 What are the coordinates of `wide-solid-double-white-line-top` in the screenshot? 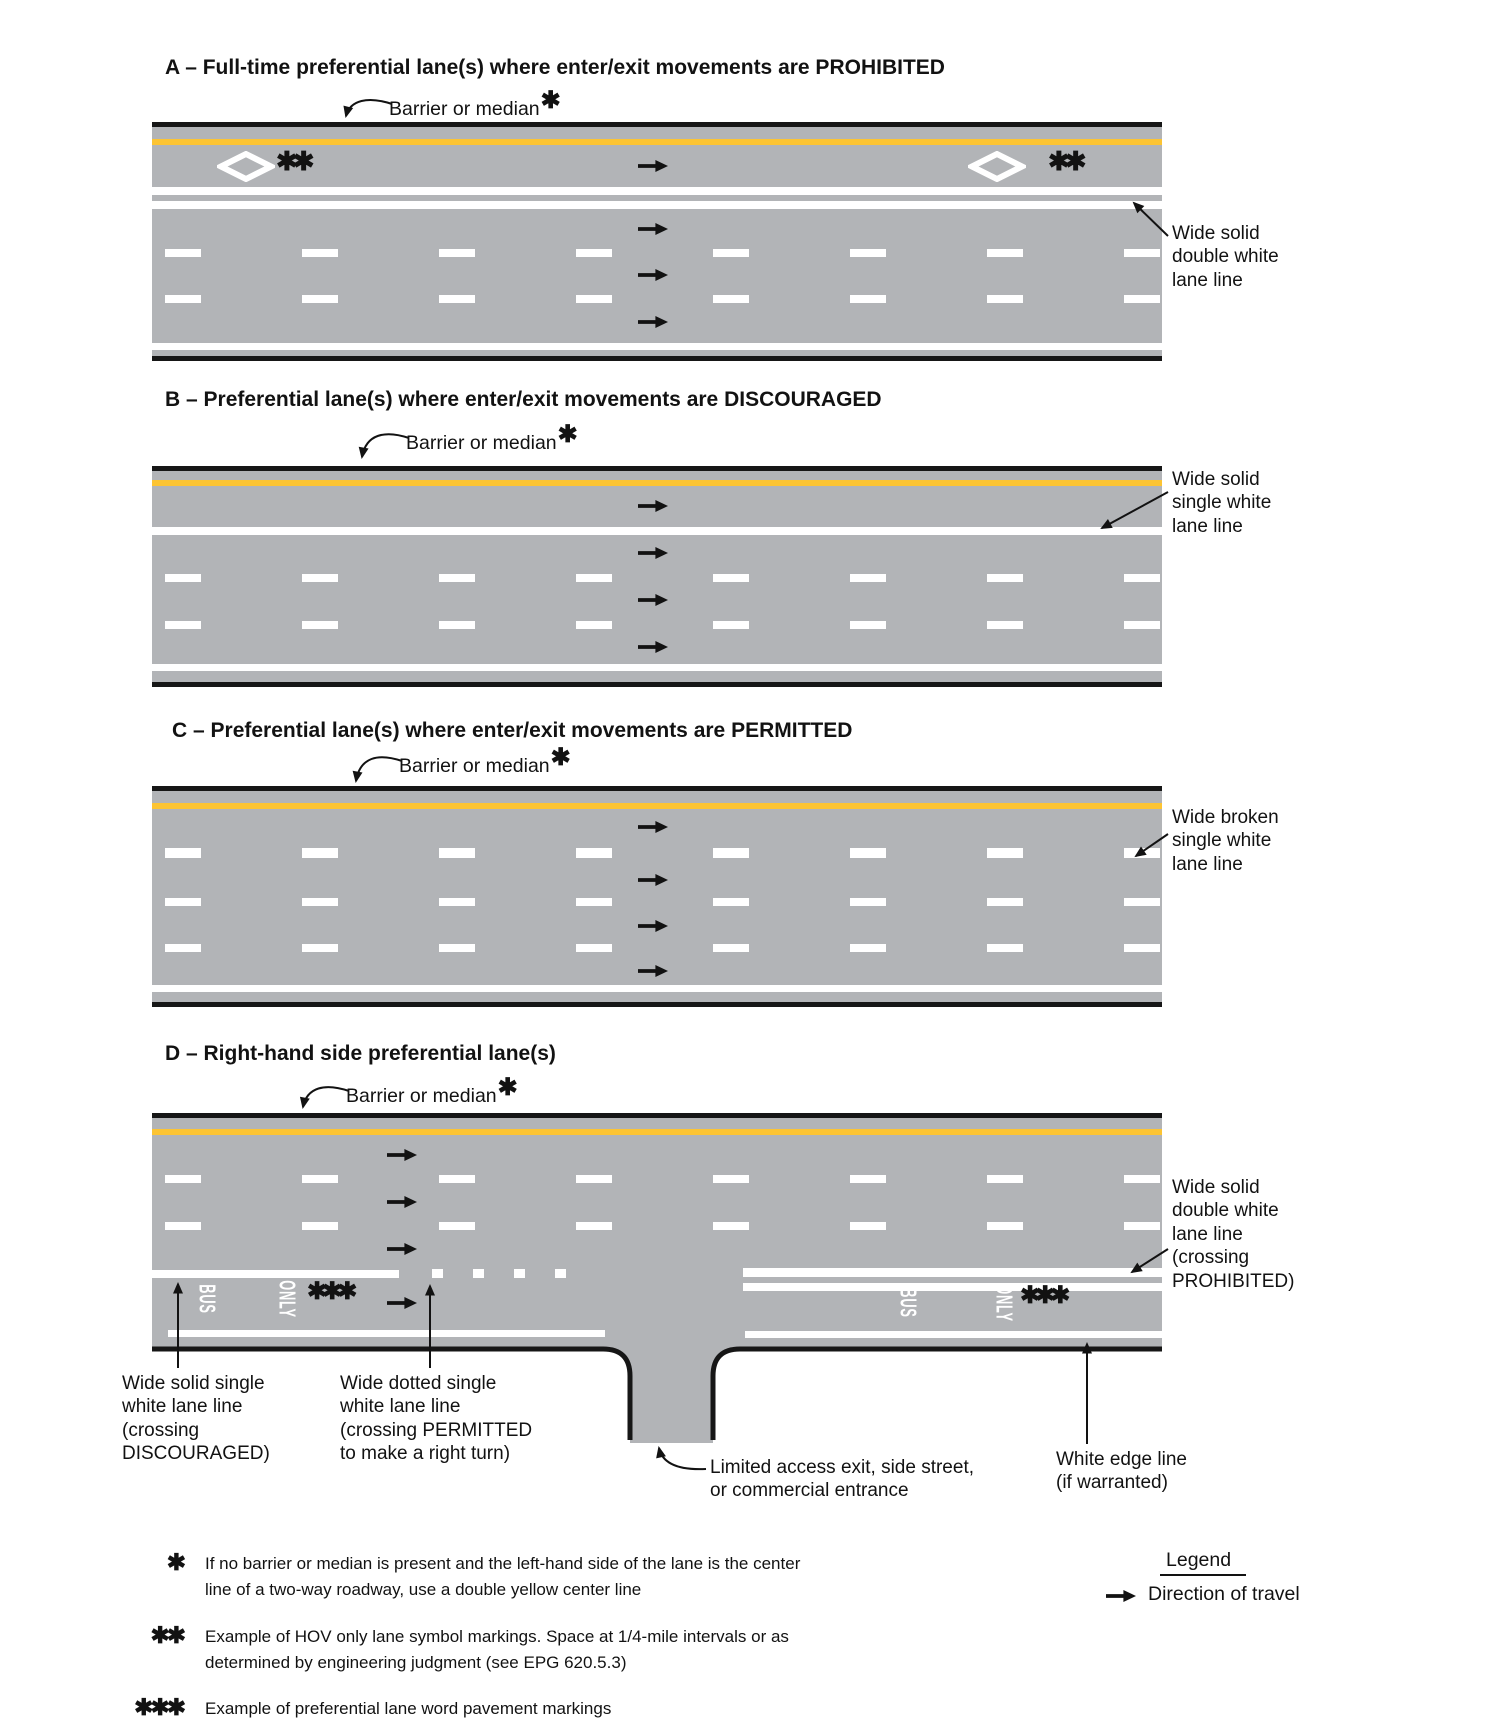 It's located at (952, 1272).